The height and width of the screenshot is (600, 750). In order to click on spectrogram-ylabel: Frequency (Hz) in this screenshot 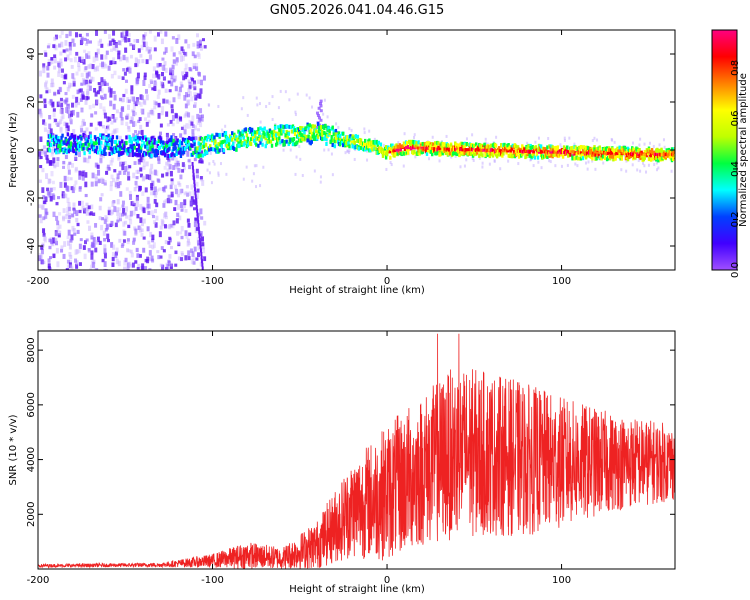, I will do `click(13, 150)`.